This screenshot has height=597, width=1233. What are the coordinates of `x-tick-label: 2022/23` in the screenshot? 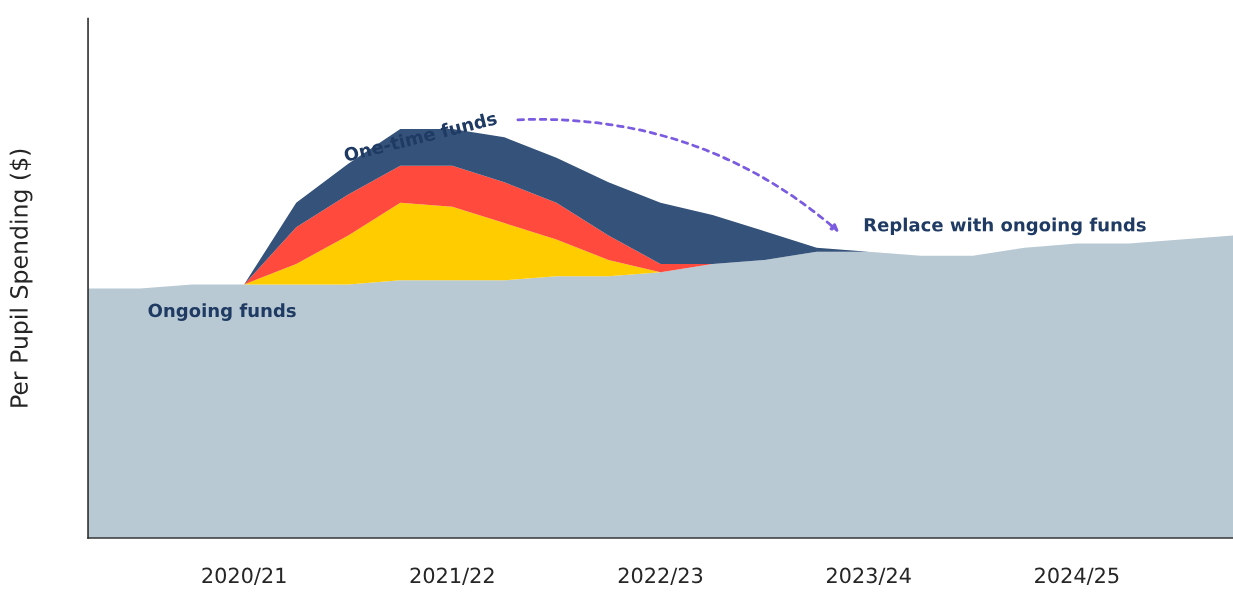 It's located at (660, 576).